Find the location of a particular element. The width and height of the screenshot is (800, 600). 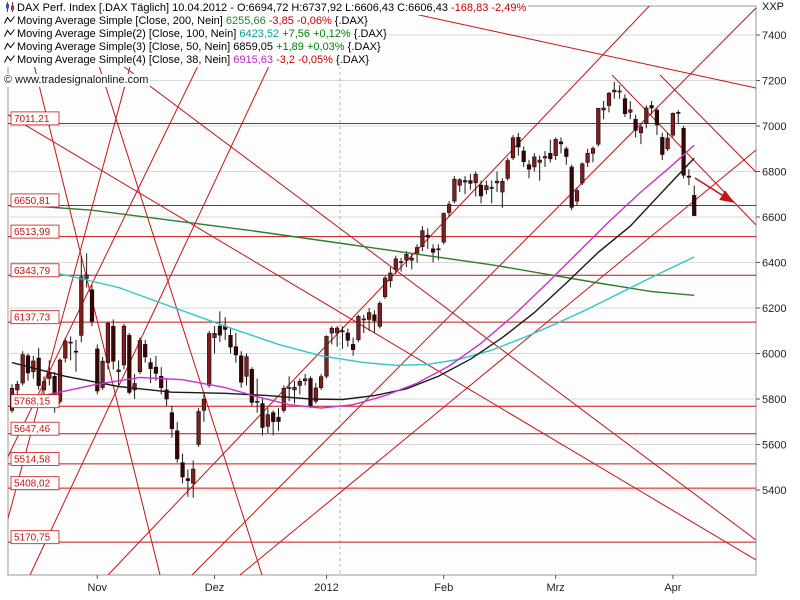

level-label: 6137,73 is located at coordinates (32, 318).